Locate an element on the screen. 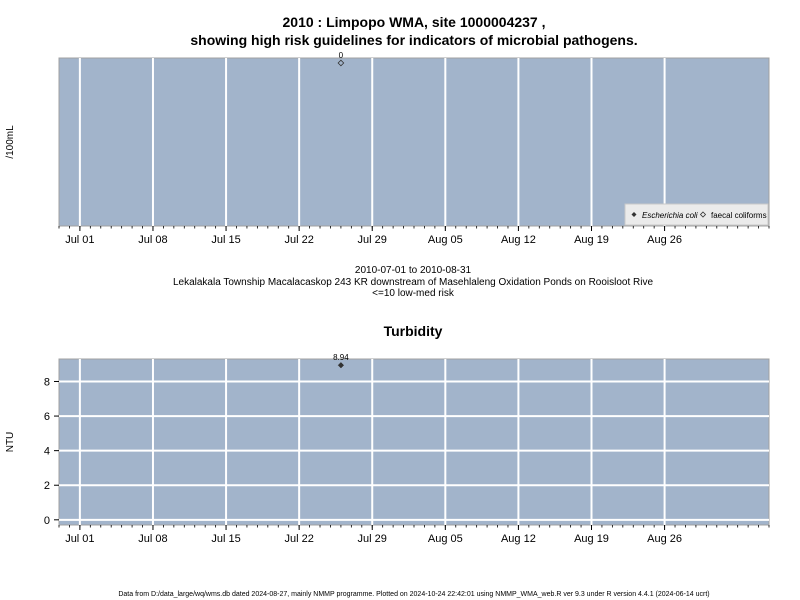 Image resolution: width=800 pixels, height=600 pixels. turbidity-y-axis: 0 2 4 6 8 is located at coordinates (51, 451).